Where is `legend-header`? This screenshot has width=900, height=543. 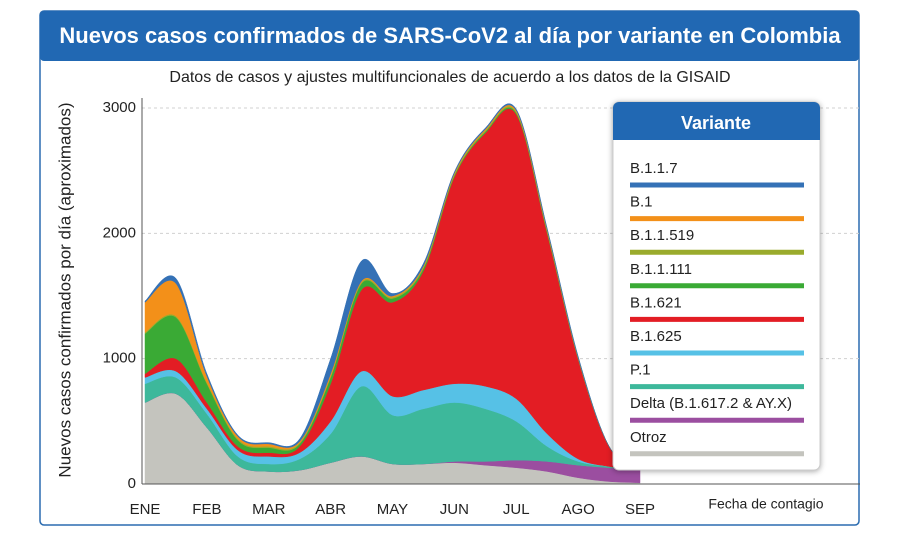 legend-header is located at coordinates (716, 121).